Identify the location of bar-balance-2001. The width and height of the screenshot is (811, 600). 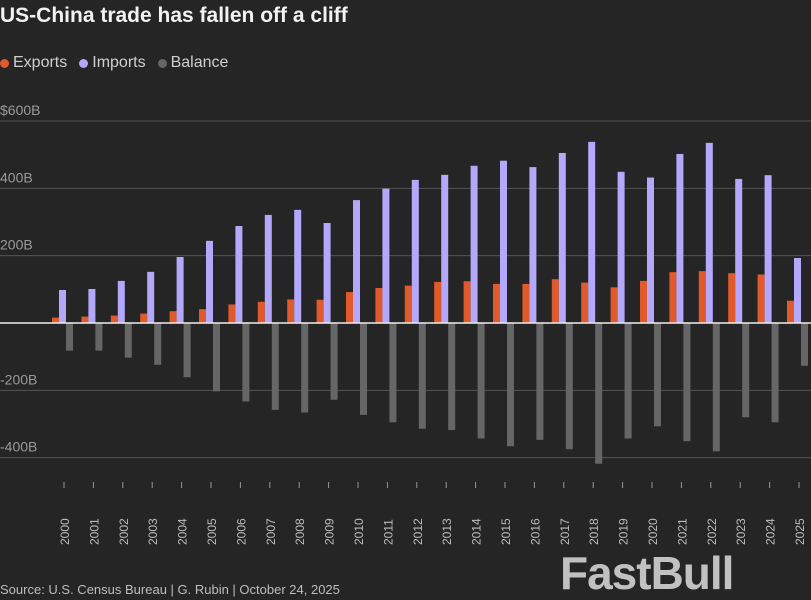
(99, 337).